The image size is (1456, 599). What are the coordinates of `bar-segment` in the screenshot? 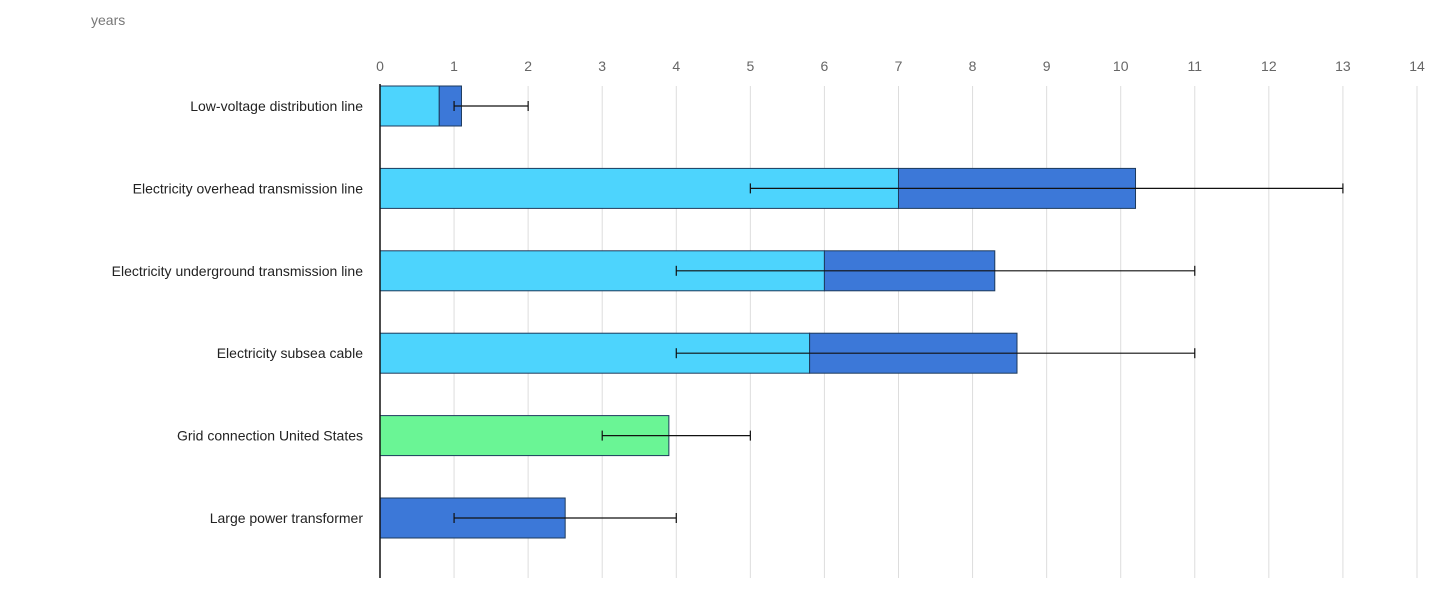 It's located at (409, 106).